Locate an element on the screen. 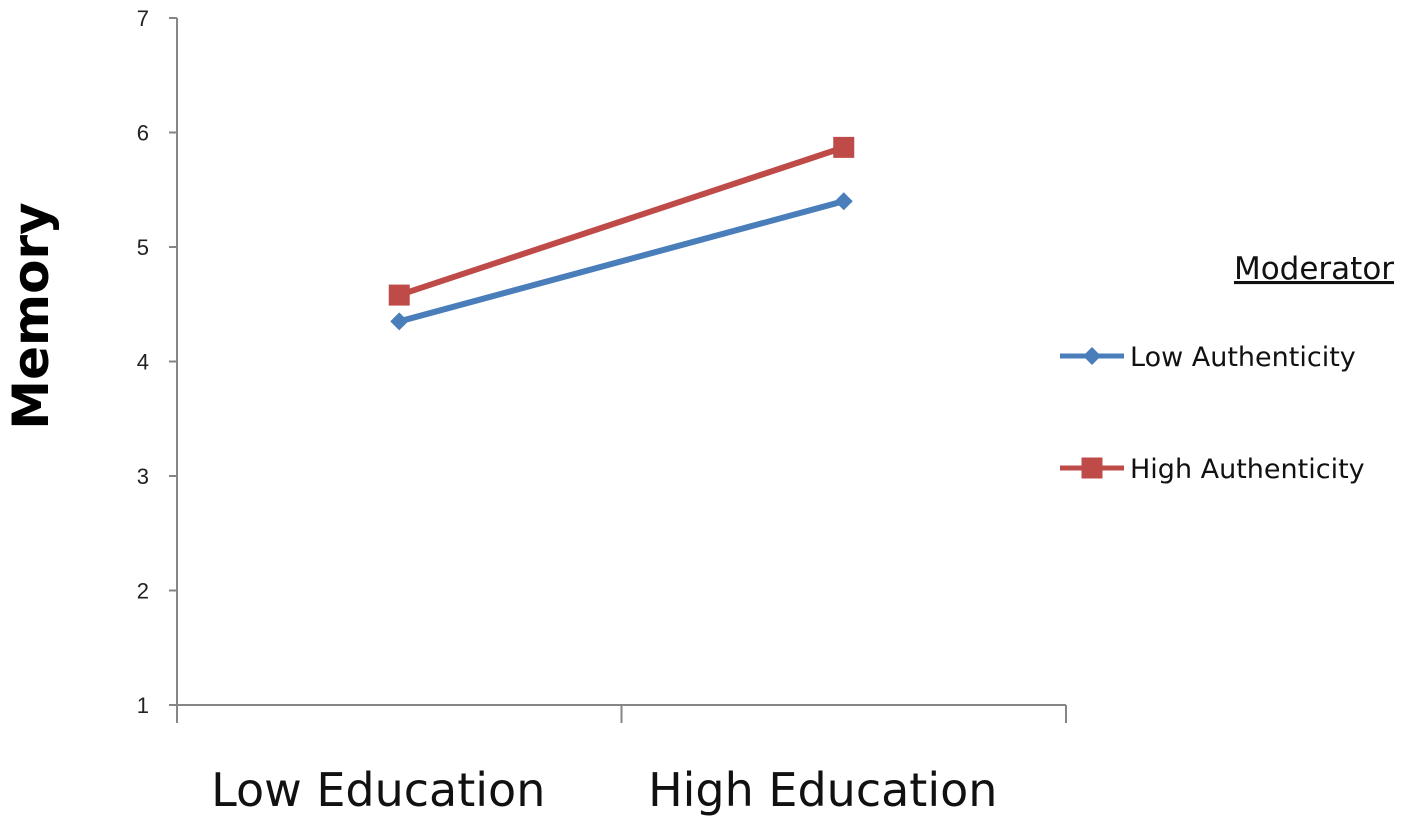  legend-label: Low Authenticity is located at coordinates (1243, 357).